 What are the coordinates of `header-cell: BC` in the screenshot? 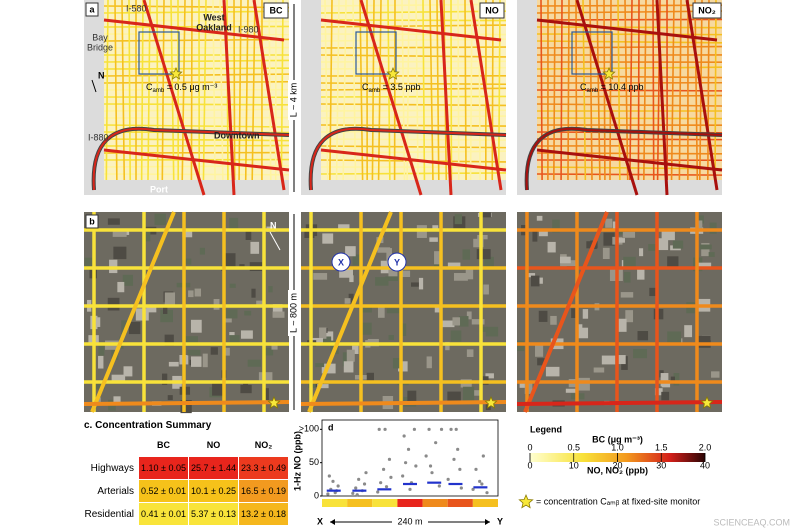 It's located at (163, 445).